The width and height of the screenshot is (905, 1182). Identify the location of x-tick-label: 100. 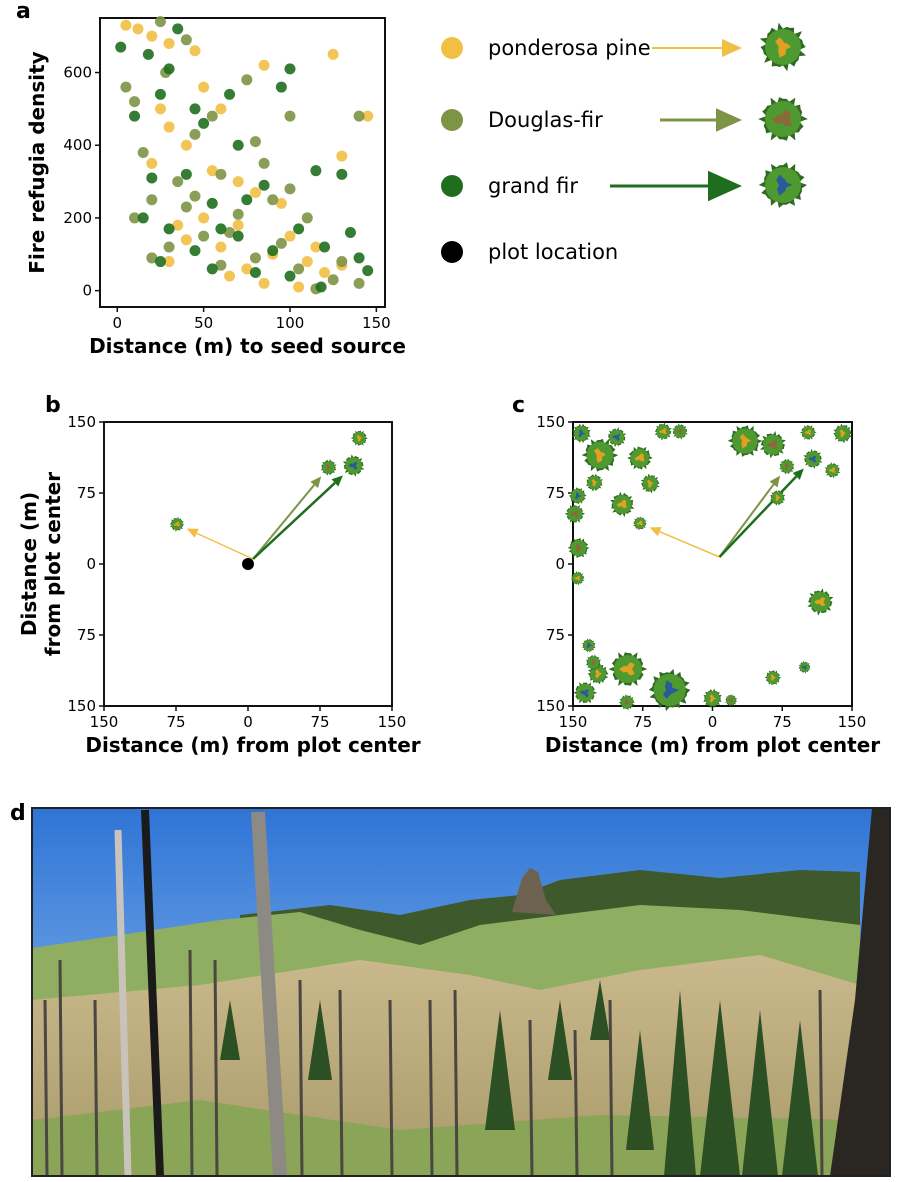
(290, 323).